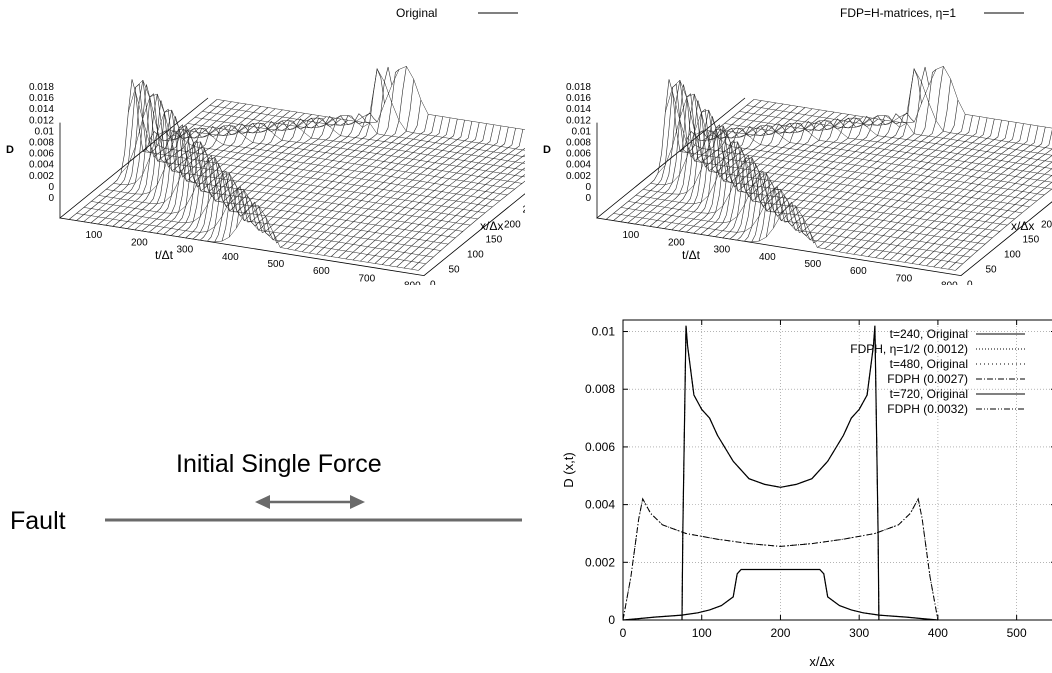  What do you see at coordinates (568, 469) in the screenshot?
I see `y-axis-label: D (x,t)` at bounding box center [568, 469].